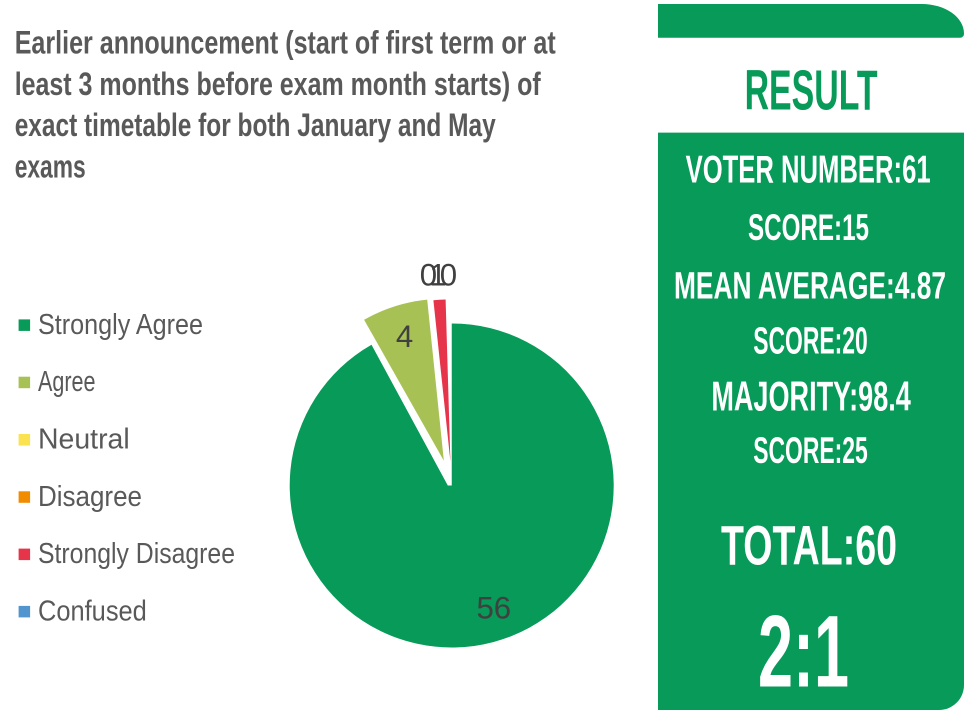 The width and height of the screenshot is (968, 715). What do you see at coordinates (809, 545) in the screenshot?
I see `svg-text: TOTAL:60` at bounding box center [809, 545].